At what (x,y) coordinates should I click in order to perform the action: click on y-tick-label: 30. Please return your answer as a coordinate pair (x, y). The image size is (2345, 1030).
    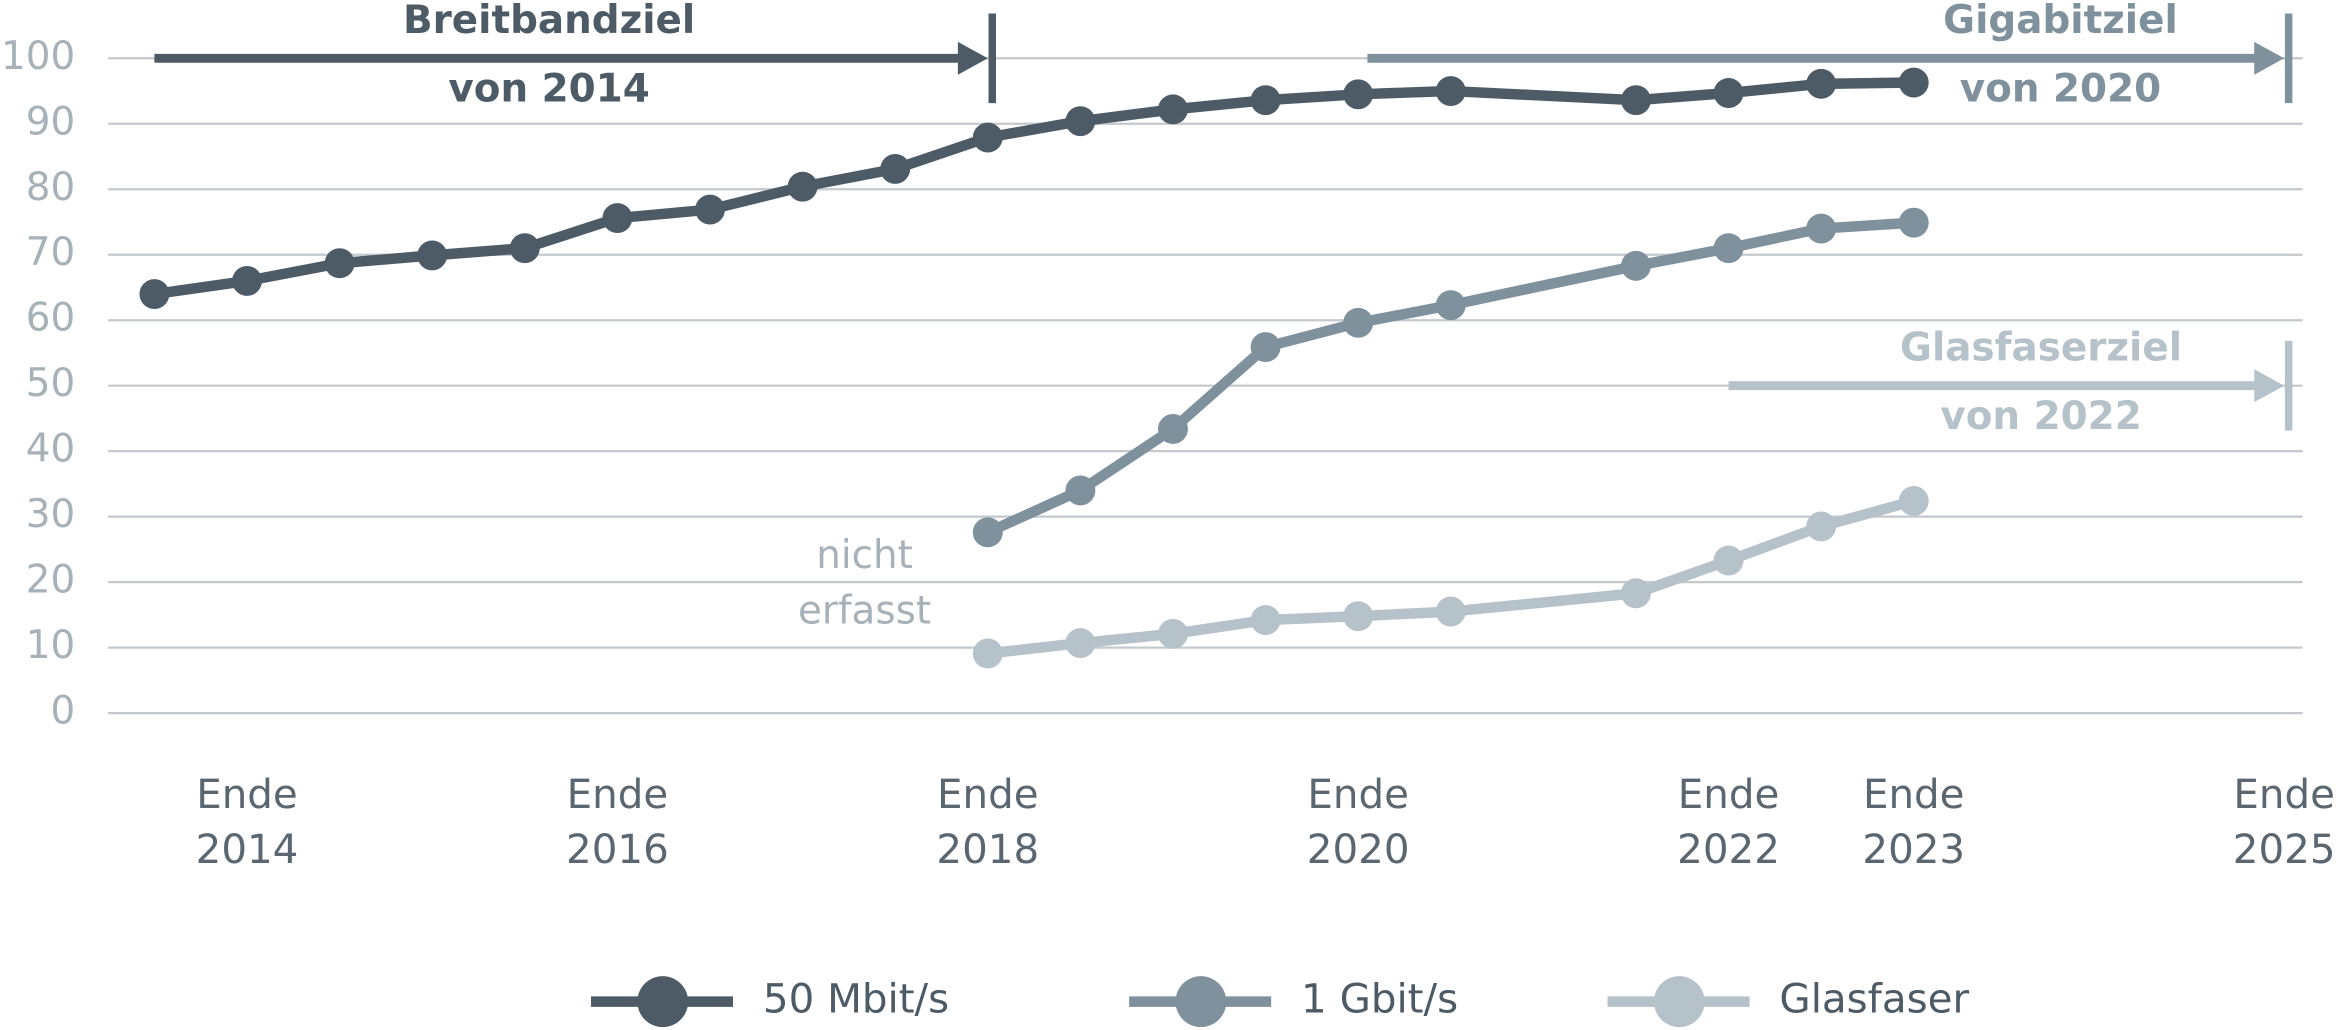
    Looking at the image, I should click on (50, 514).